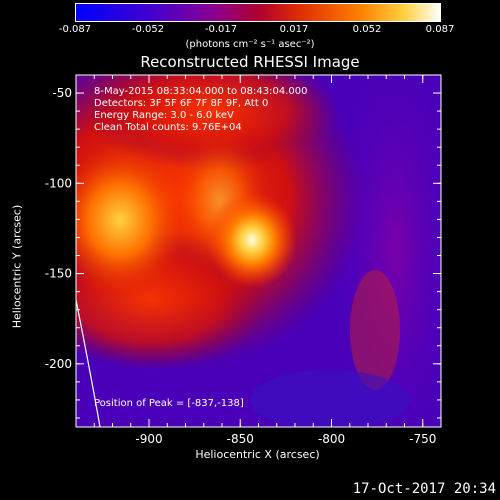 The height and width of the screenshot is (500, 500). What do you see at coordinates (258, 12) in the screenshot?
I see `colorbar` at bounding box center [258, 12].